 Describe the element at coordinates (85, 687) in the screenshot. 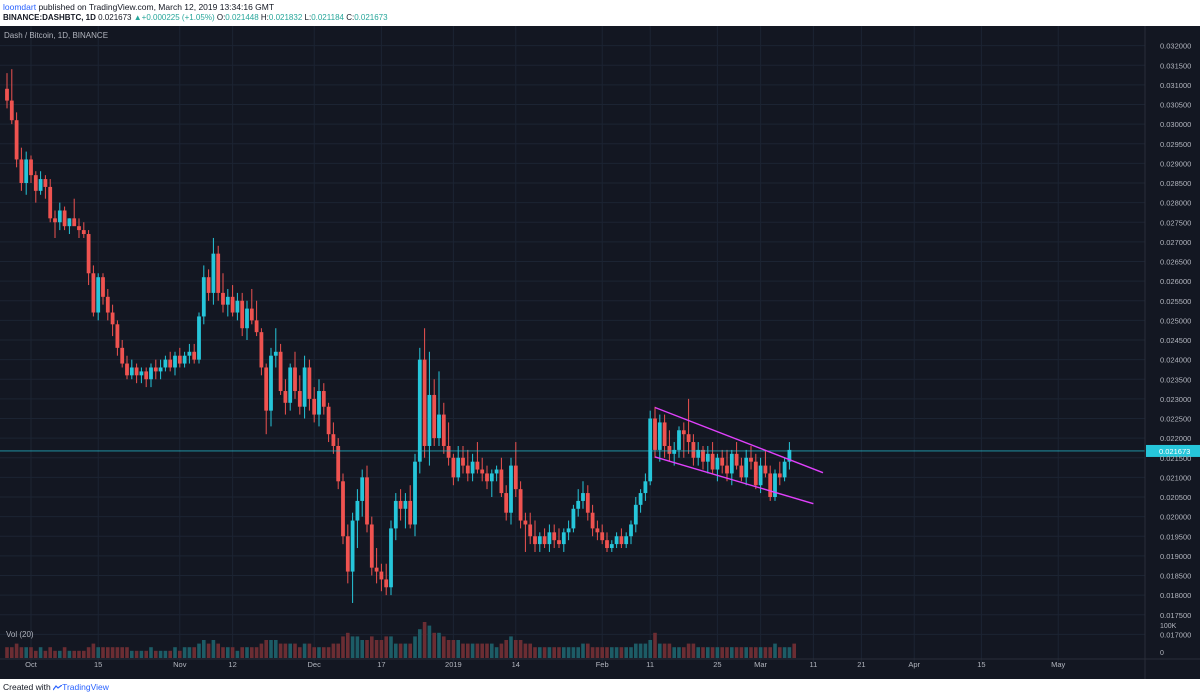

I see `tradingview-link: TradingView` at that location.